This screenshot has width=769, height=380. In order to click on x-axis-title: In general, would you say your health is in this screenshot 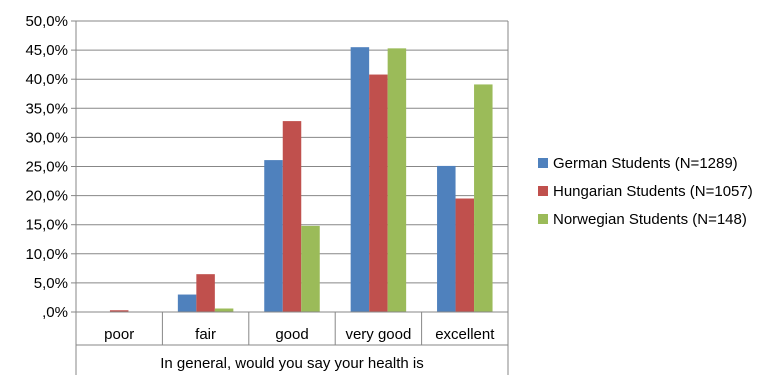, I will do `click(292, 363)`.